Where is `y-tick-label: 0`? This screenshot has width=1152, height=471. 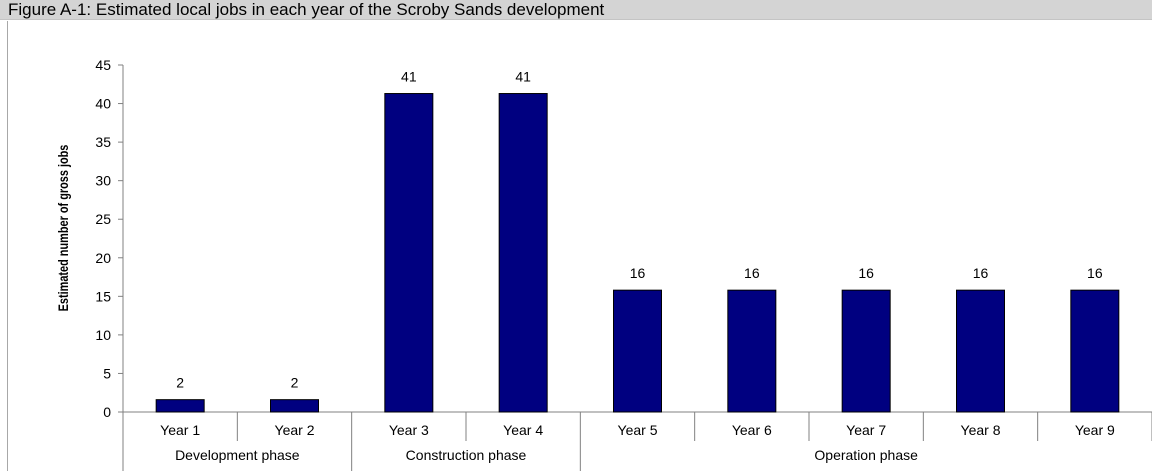 y-tick-label: 0 is located at coordinates (107, 412).